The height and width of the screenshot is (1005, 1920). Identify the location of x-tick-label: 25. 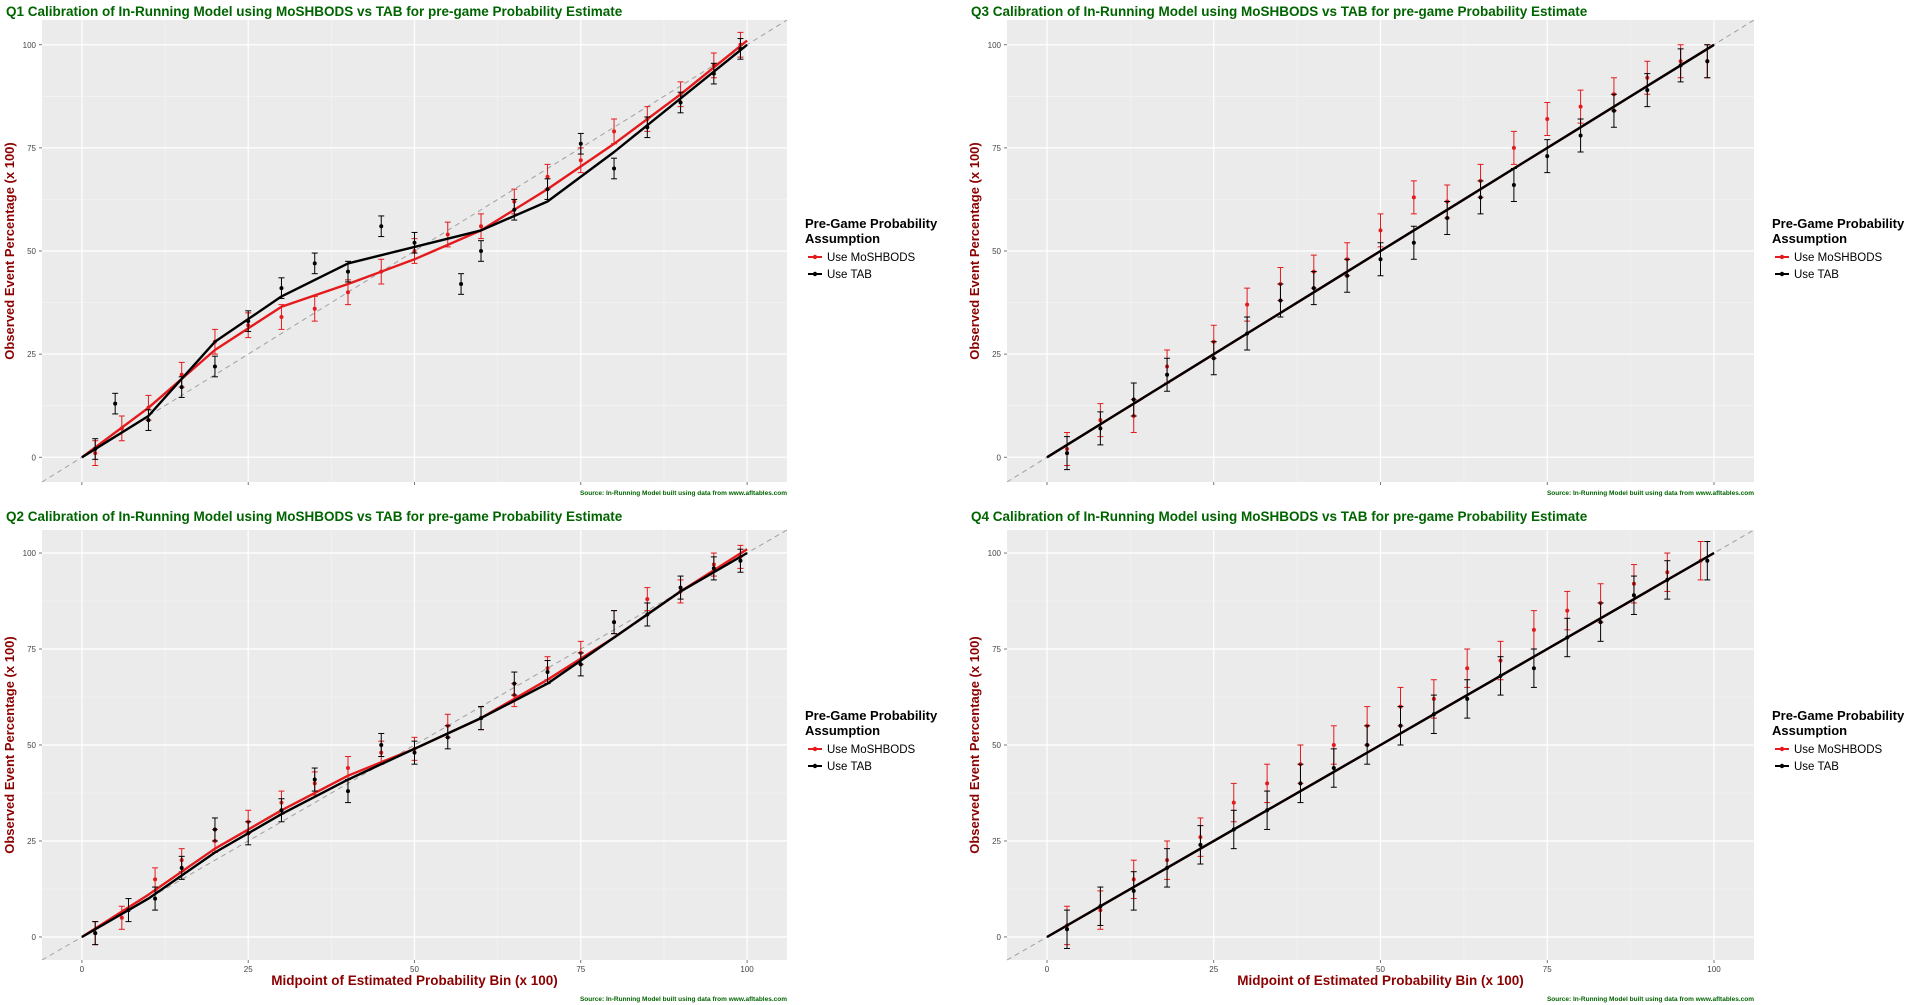
(248, 969).